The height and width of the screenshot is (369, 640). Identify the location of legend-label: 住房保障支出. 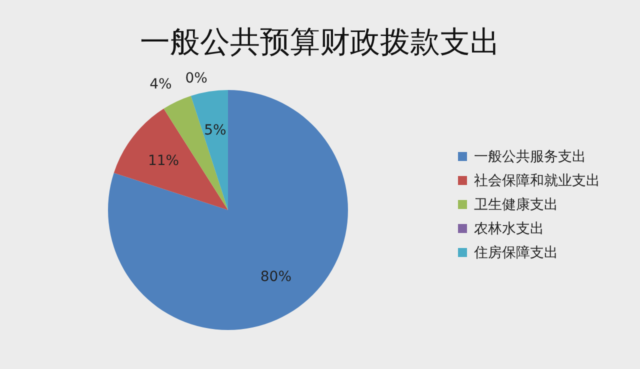
(515, 253).